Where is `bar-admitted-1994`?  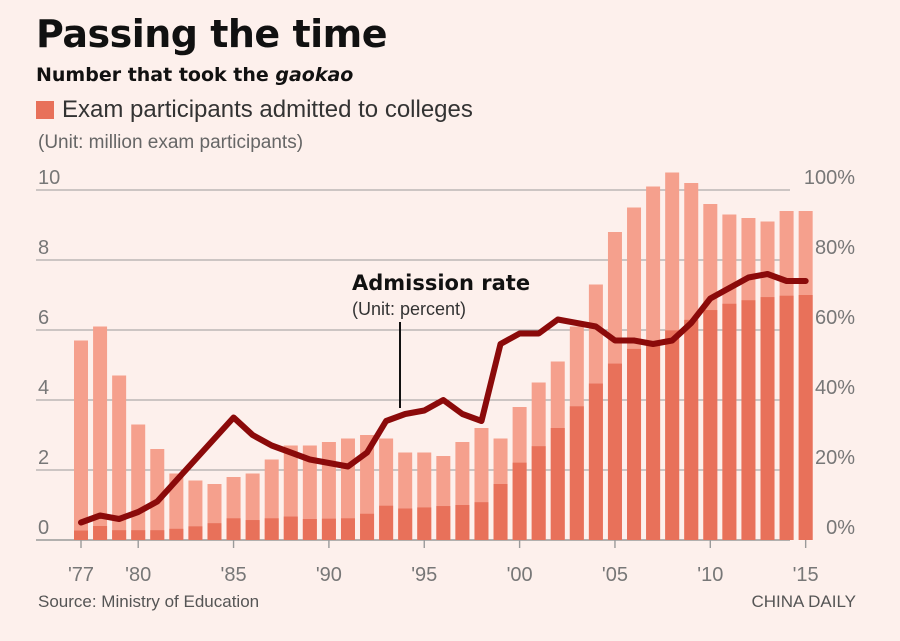
bar-admitted-1994 is located at coordinates (405, 524).